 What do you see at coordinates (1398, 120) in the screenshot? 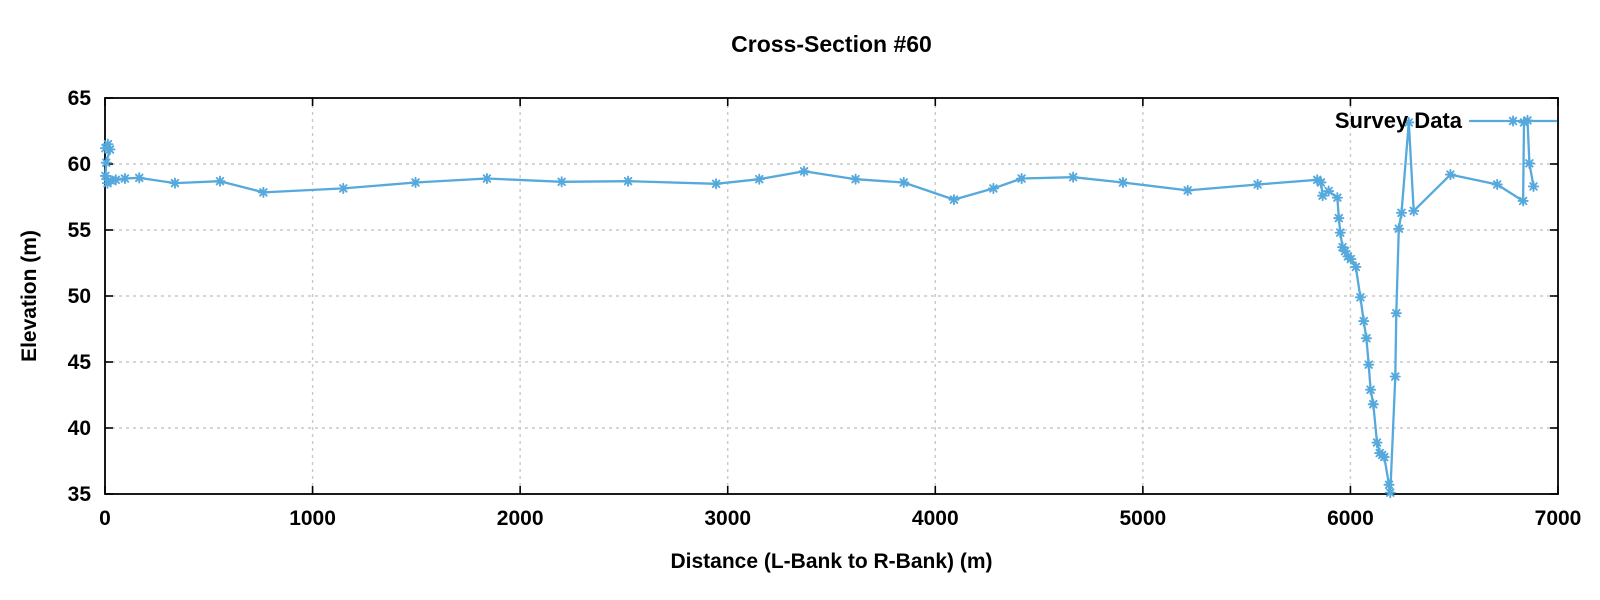
I see `legend-label: Survey Data` at bounding box center [1398, 120].